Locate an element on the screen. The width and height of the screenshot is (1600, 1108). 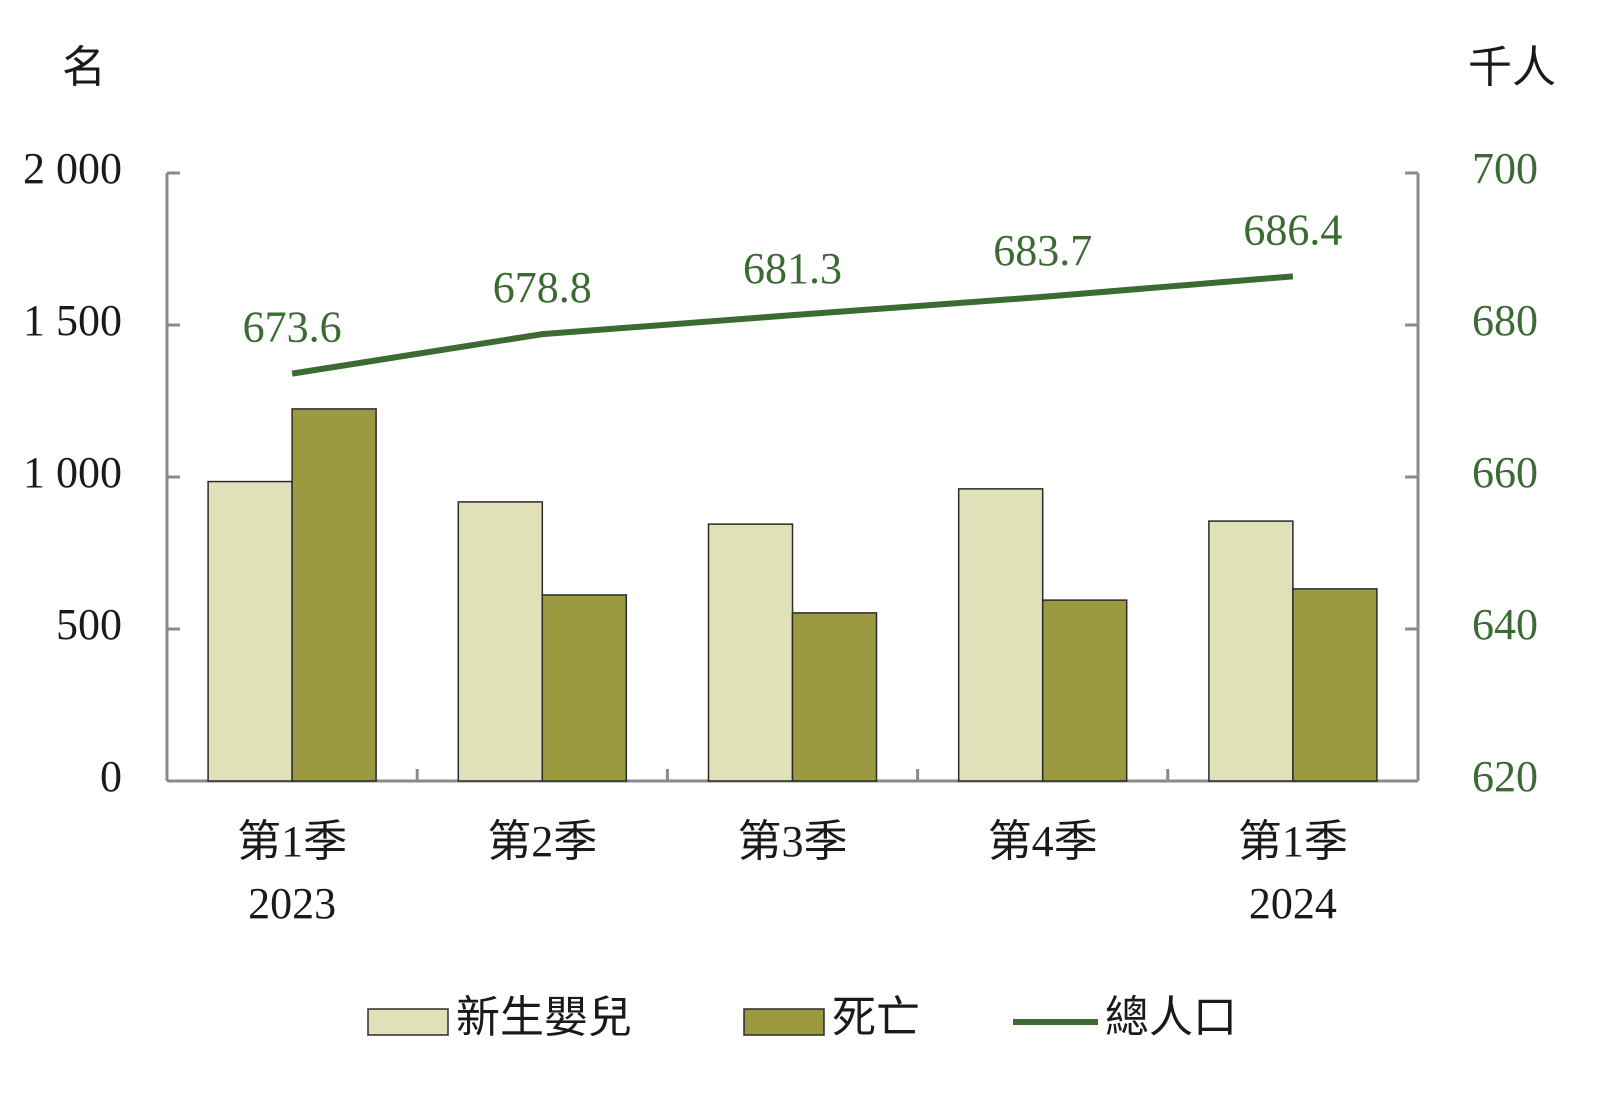
legend-label: 總人口 is located at coordinates (1171, 1017).